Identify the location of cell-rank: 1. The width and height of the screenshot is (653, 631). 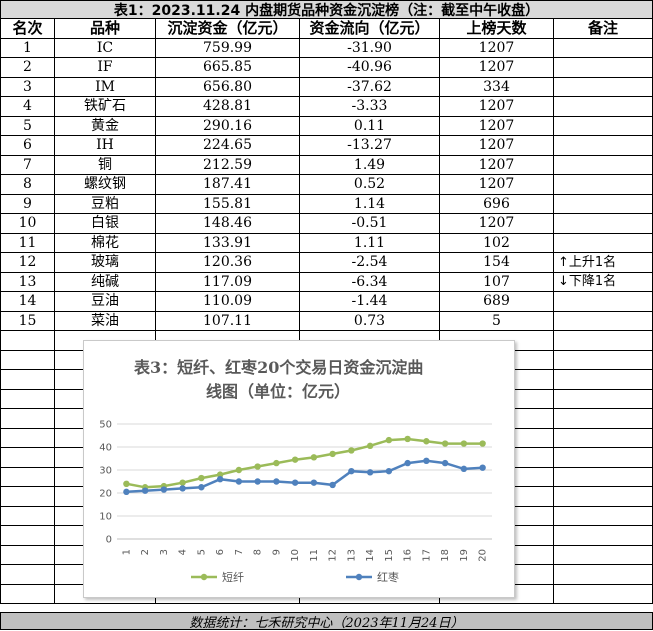
(27, 48).